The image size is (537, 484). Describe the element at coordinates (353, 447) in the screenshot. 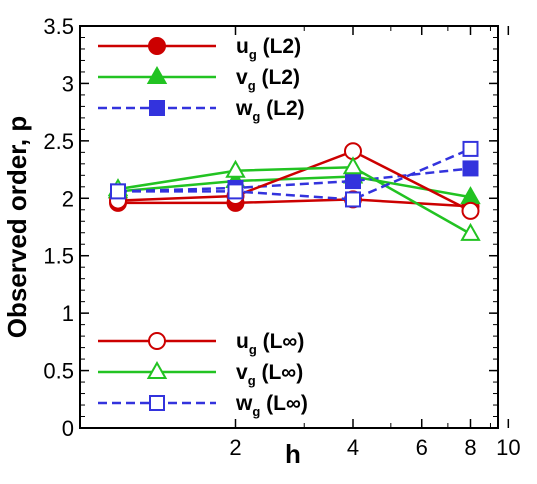

I see `x-tick-label: 4` at that location.